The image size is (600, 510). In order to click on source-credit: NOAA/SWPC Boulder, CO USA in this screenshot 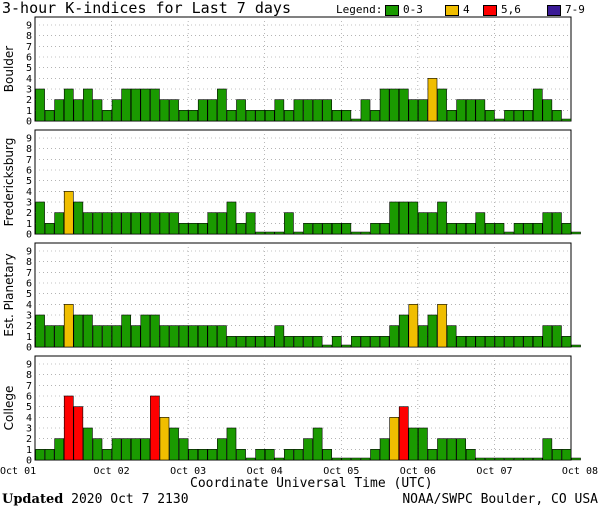, I will do `click(500, 499)`.